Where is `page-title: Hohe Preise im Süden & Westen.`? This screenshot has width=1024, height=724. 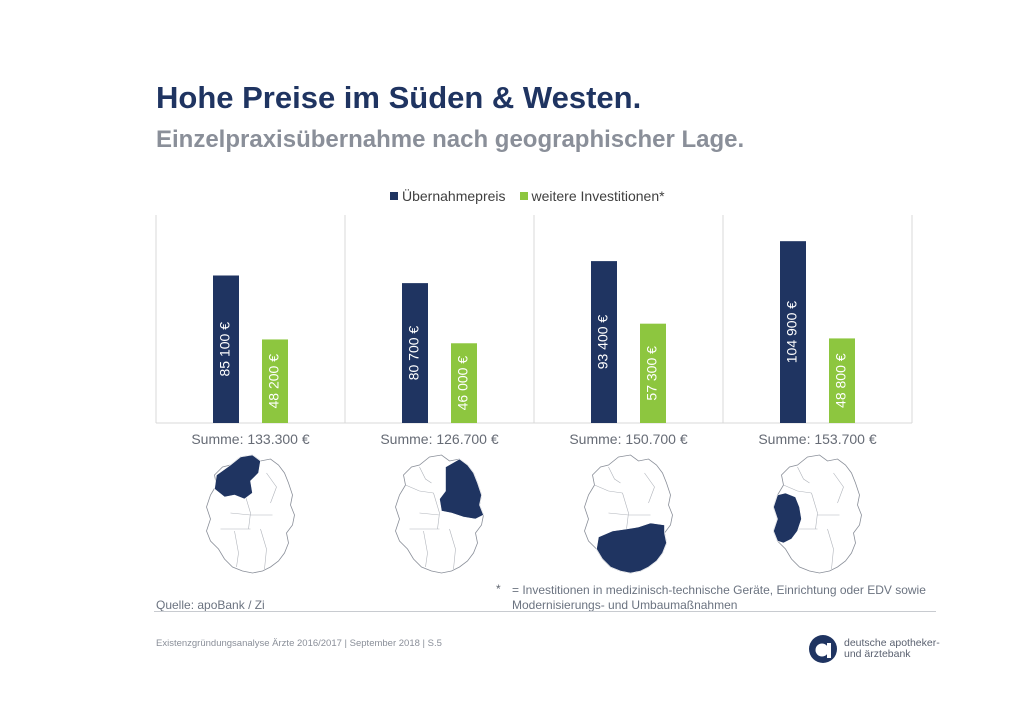 page-title: Hohe Preise im Süden & Westen. is located at coordinates (399, 97).